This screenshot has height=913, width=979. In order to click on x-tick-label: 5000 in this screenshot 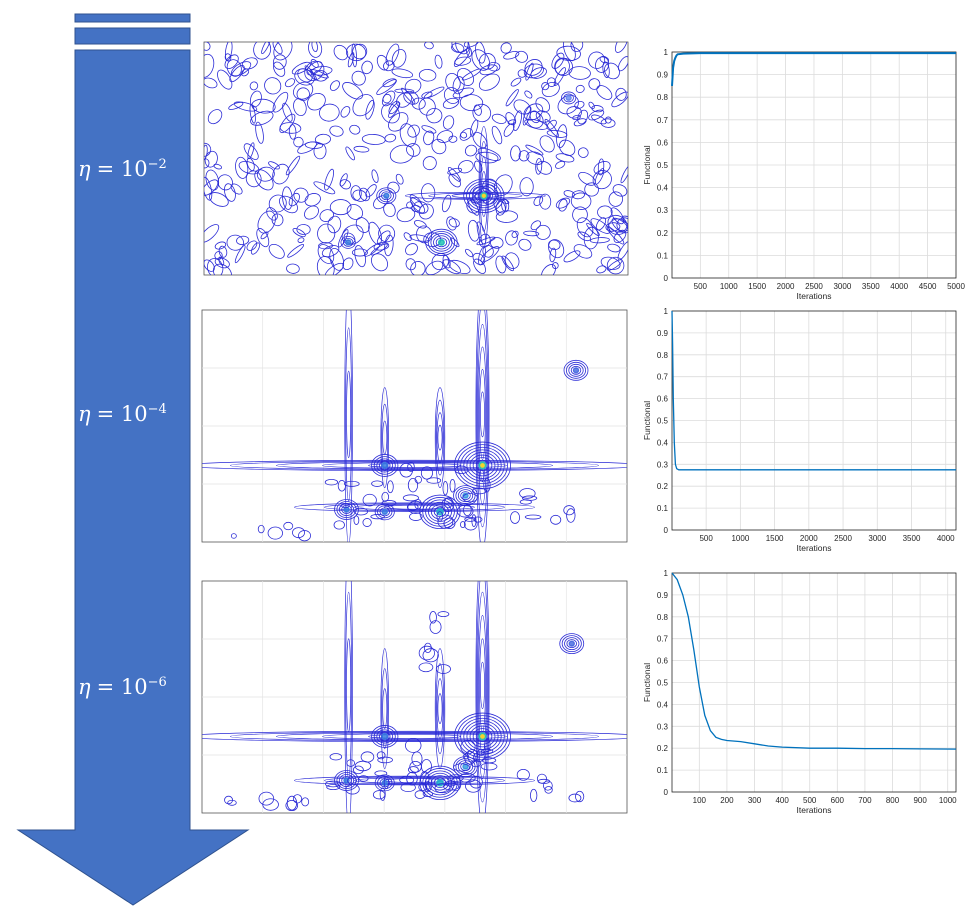, I will do `click(956, 286)`.